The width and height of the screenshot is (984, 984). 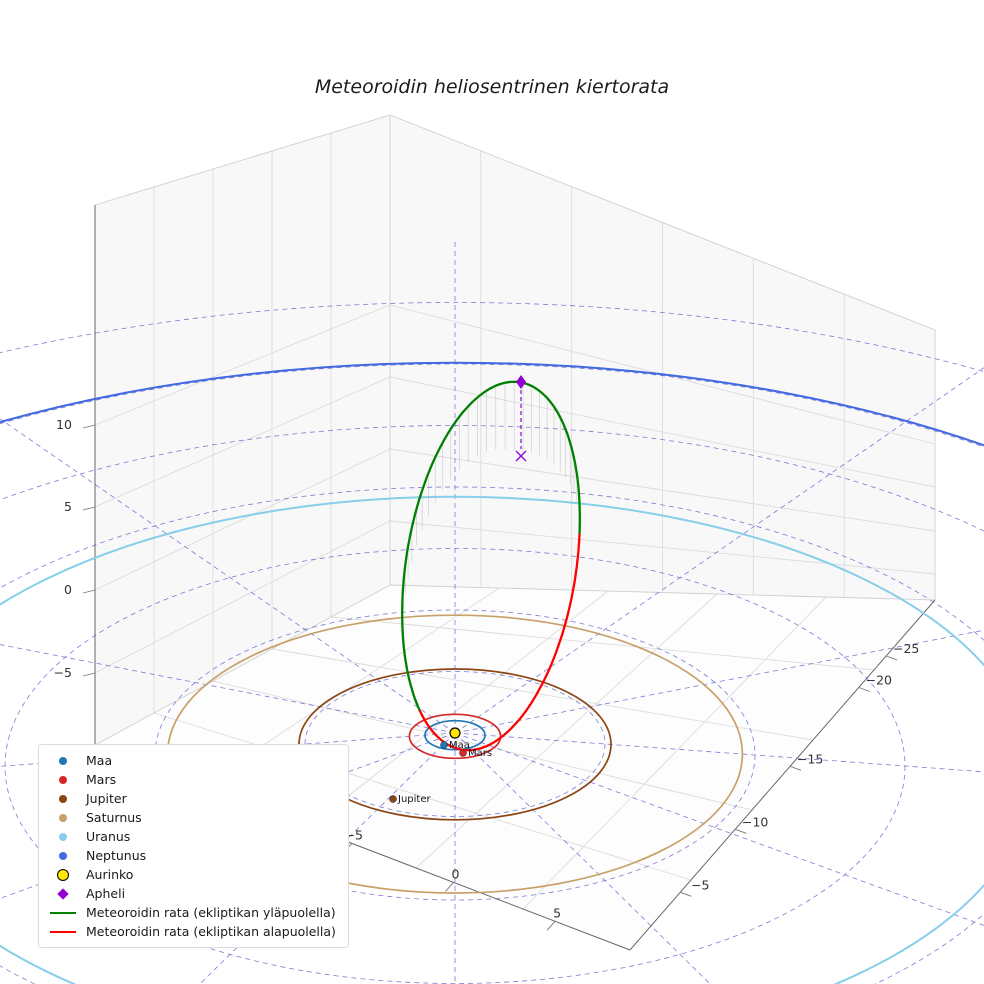 I want to click on plot-title: Meteoroidin heliosentrinen kiertorata, so click(x=492, y=87).